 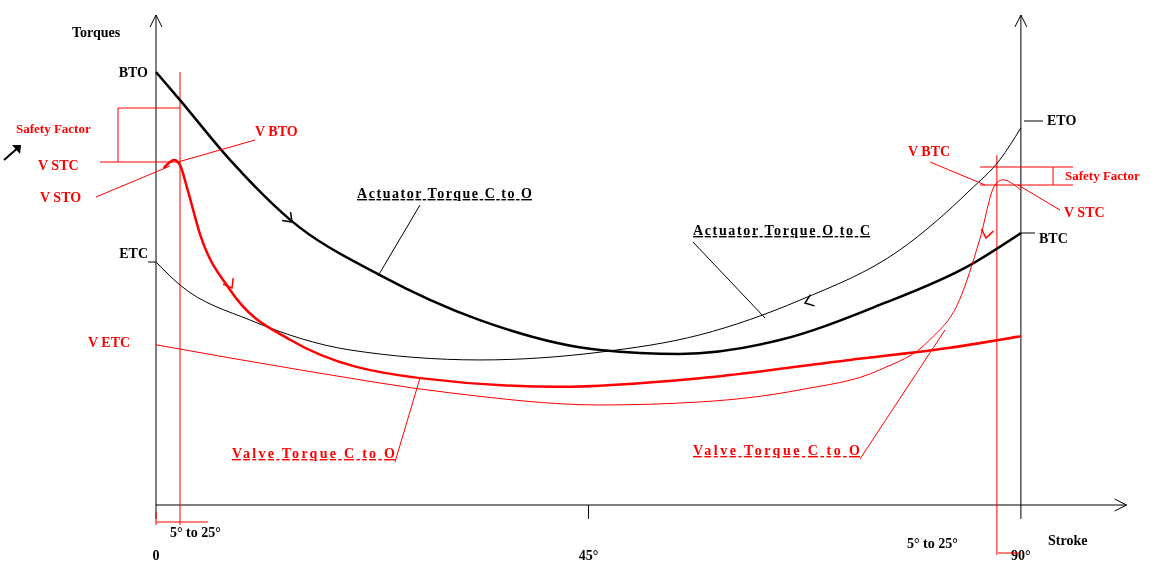 What do you see at coordinates (61, 197) in the screenshot?
I see `text: V STO` at bounding box center [61, 197].